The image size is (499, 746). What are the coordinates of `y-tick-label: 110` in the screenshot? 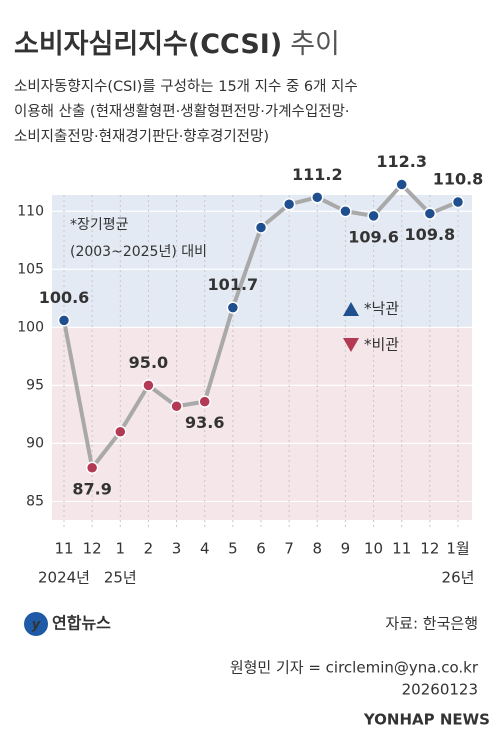 It's located at (30, 211).